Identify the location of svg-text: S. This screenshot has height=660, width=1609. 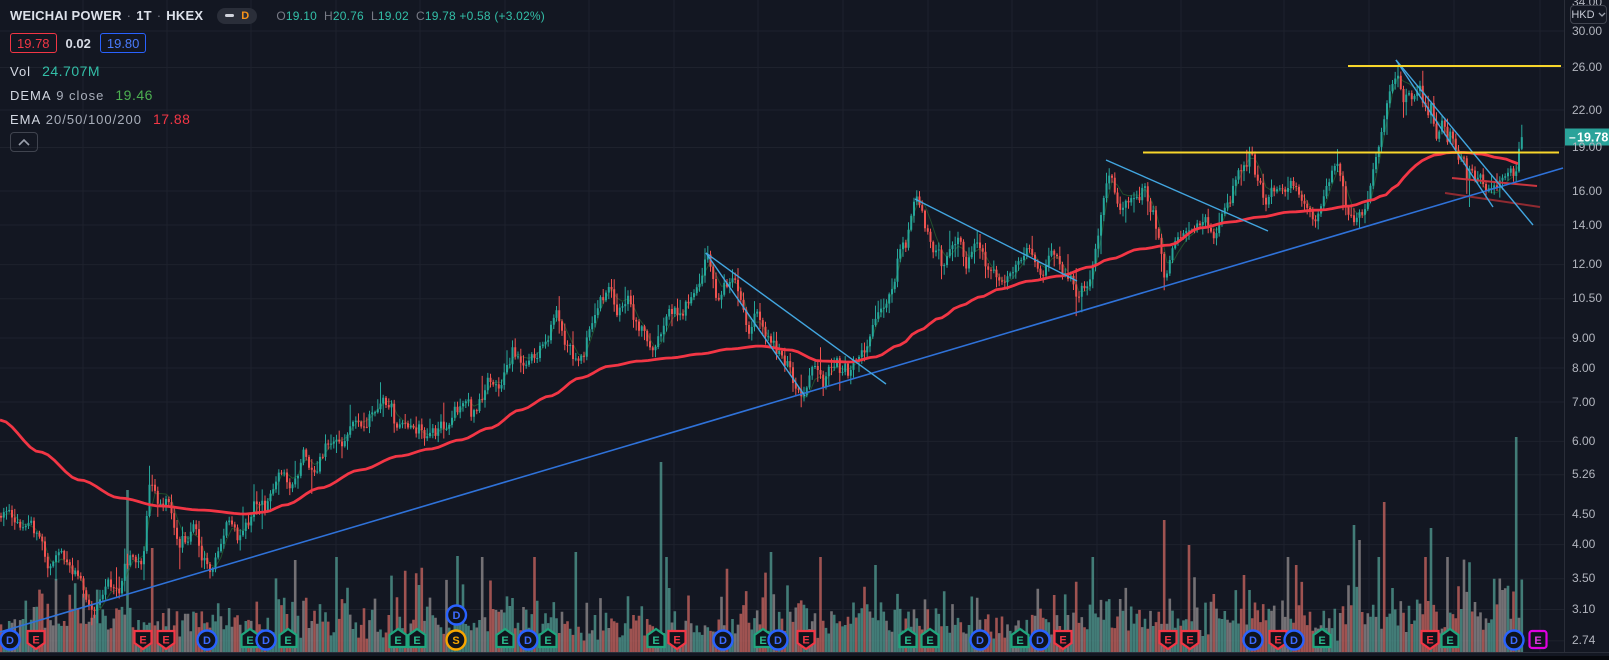
(455, 641).